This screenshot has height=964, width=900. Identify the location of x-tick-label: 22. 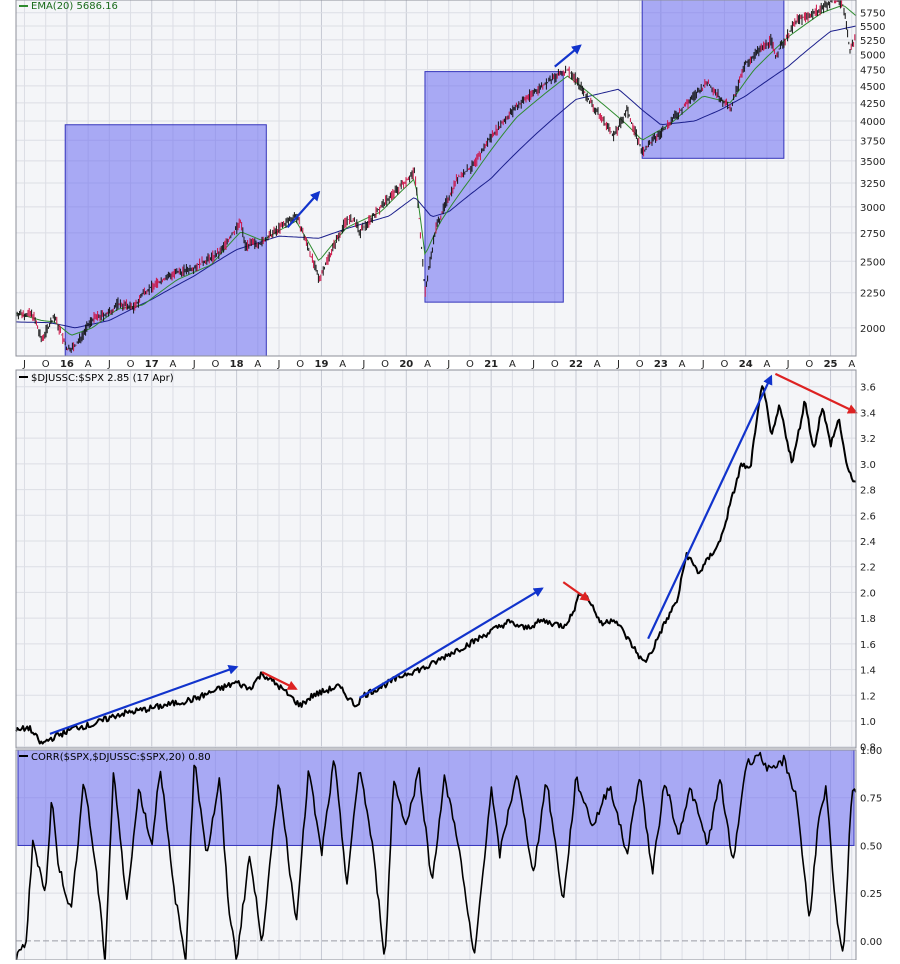
(576, 364).